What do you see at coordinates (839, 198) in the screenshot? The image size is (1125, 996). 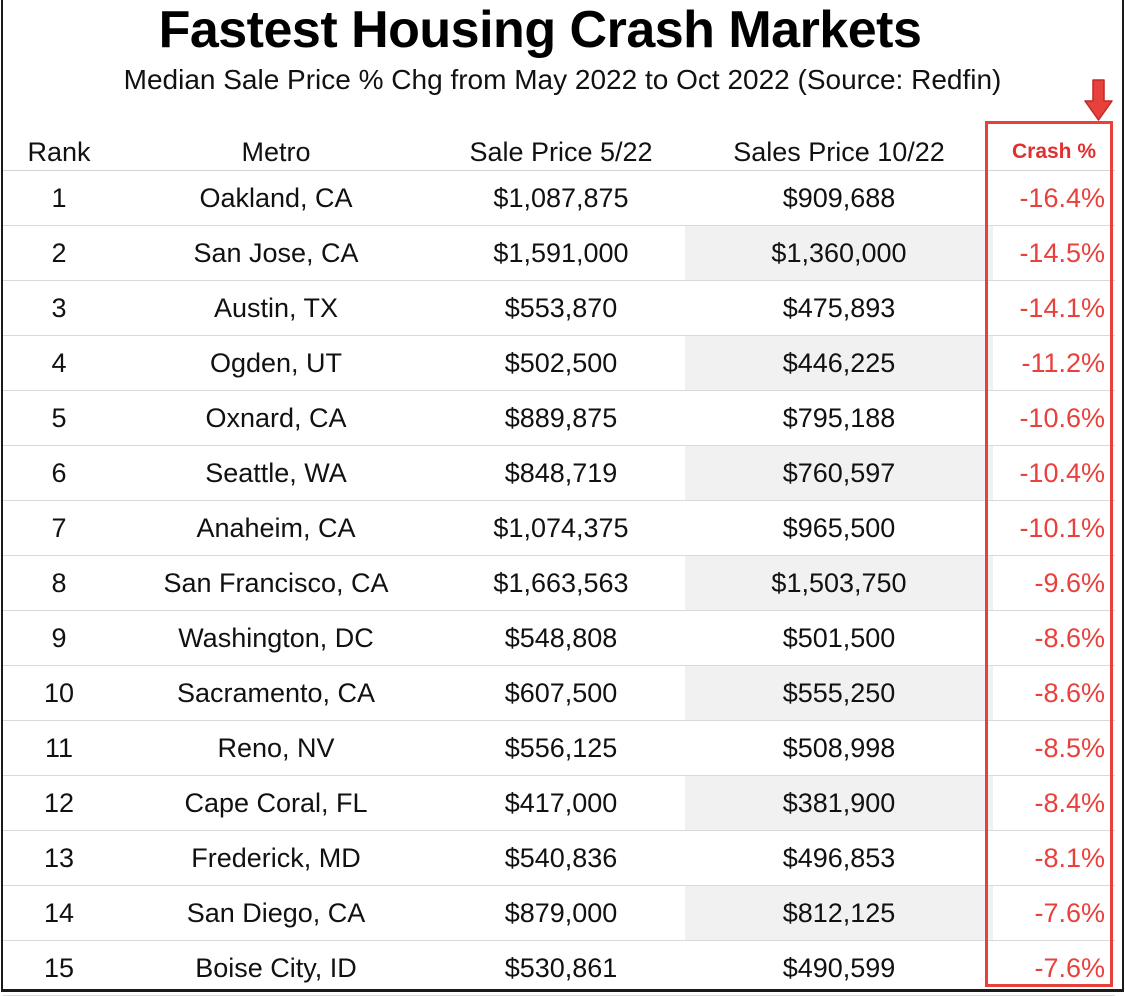 I see `cell-sale-price-oct: $909,688` at bounding box center [839, 198].